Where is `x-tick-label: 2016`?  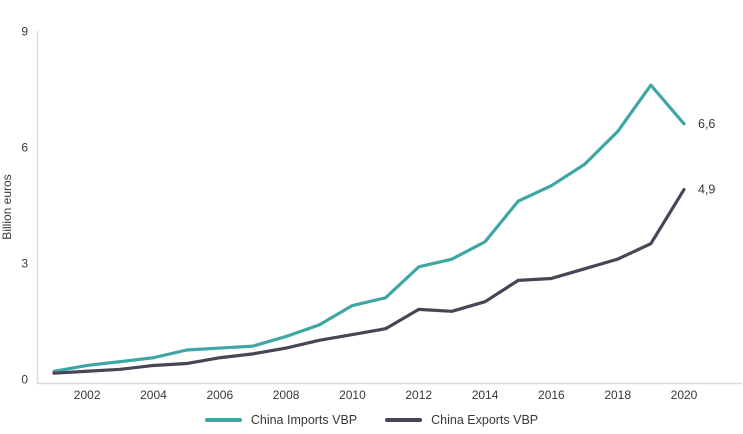
x-tick-label: 2016 is located at coordinates (551, 395).